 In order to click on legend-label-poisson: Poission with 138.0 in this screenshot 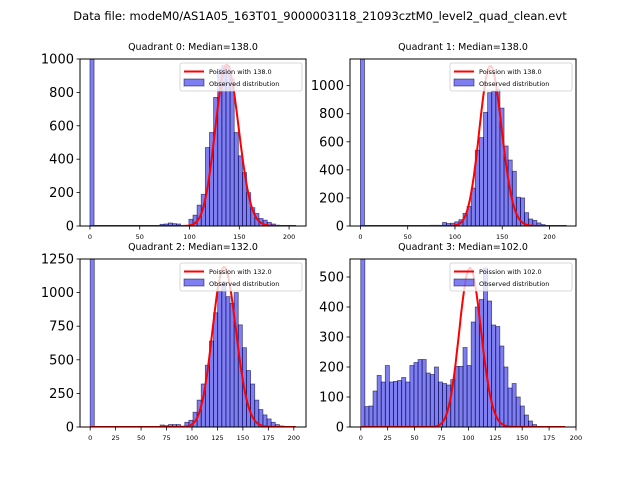, I will do `click(510, 72)`.